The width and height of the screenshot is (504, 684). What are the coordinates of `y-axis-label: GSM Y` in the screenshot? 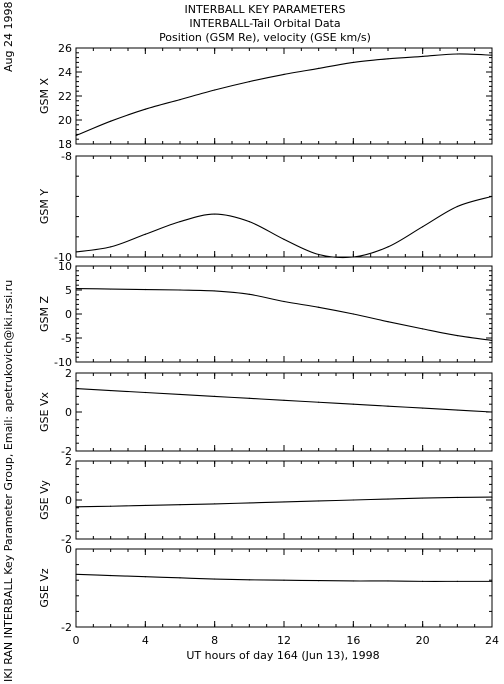 It's located at (44, 206).